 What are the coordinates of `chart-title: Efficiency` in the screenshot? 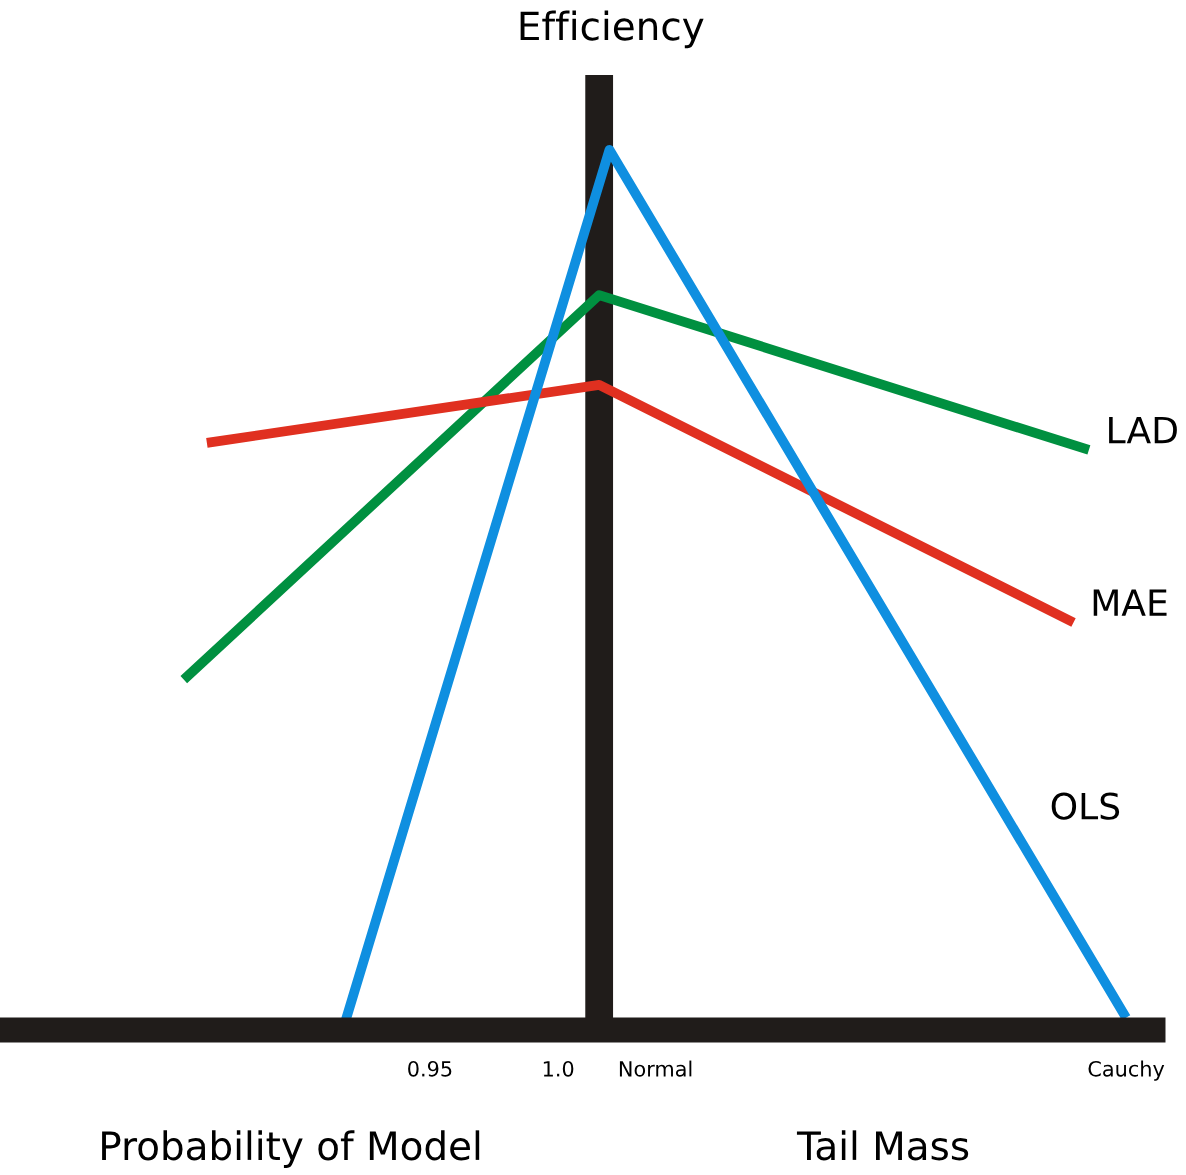 It's located at (612, 29).